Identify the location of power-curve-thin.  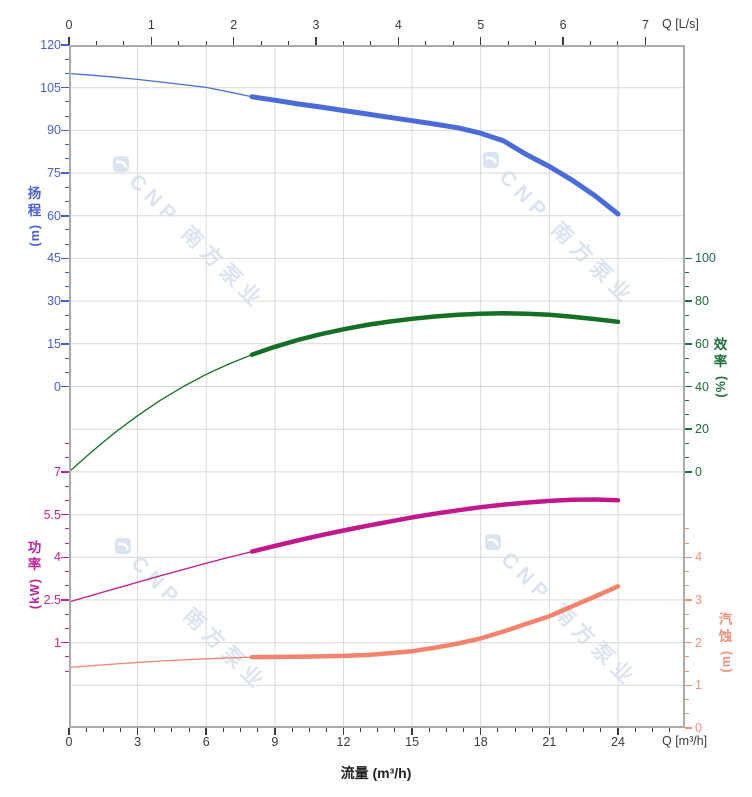
(161, 576).